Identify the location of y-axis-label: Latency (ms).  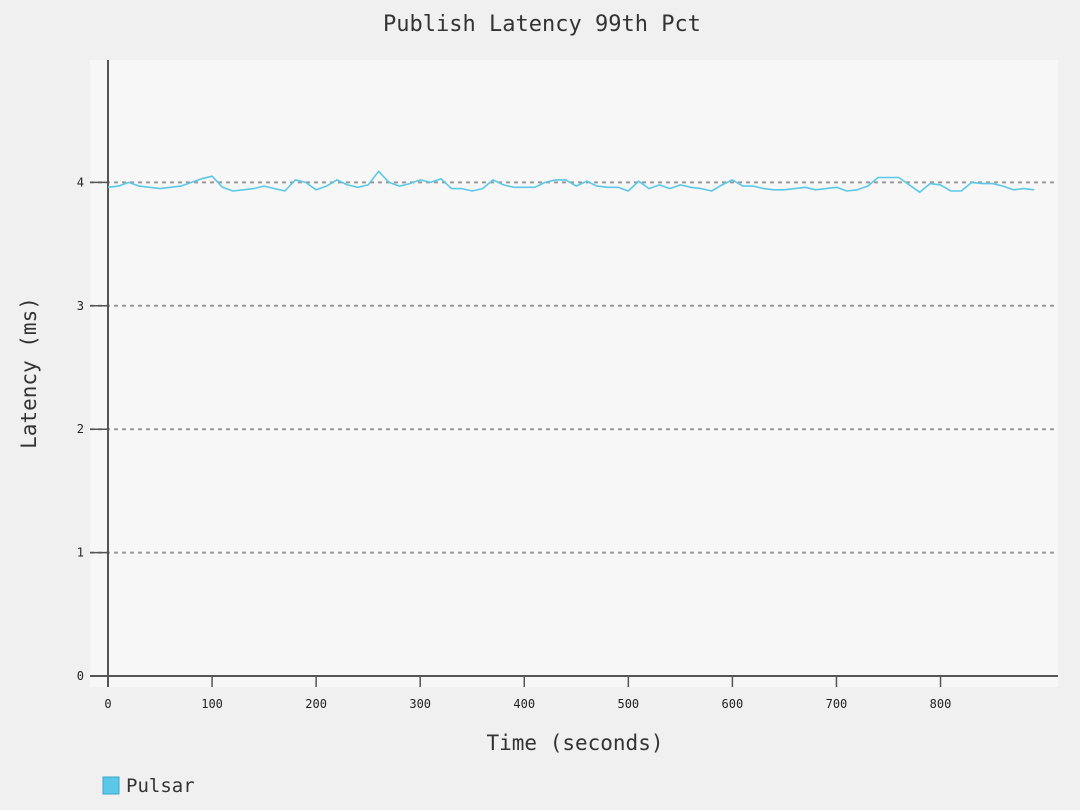
(29, 373).